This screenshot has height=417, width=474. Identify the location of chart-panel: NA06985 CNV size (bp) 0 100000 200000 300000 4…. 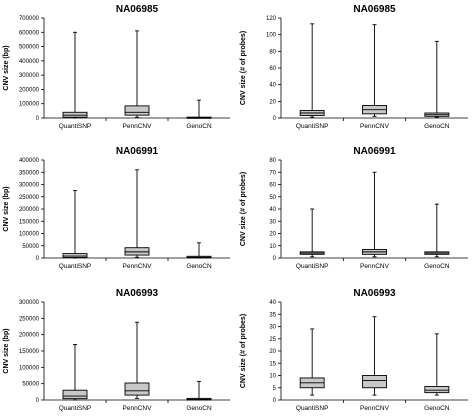
(116, 67).